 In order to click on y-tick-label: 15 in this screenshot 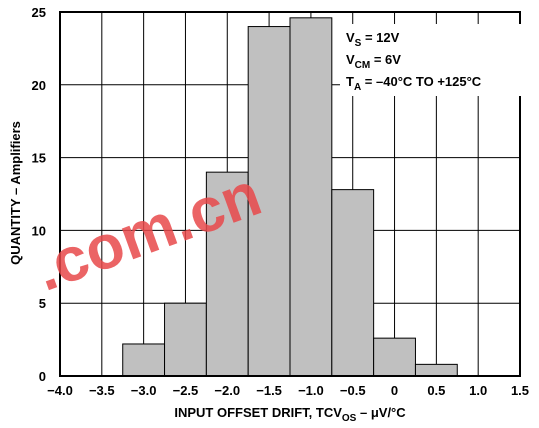, I will do `click(39, 158)`.